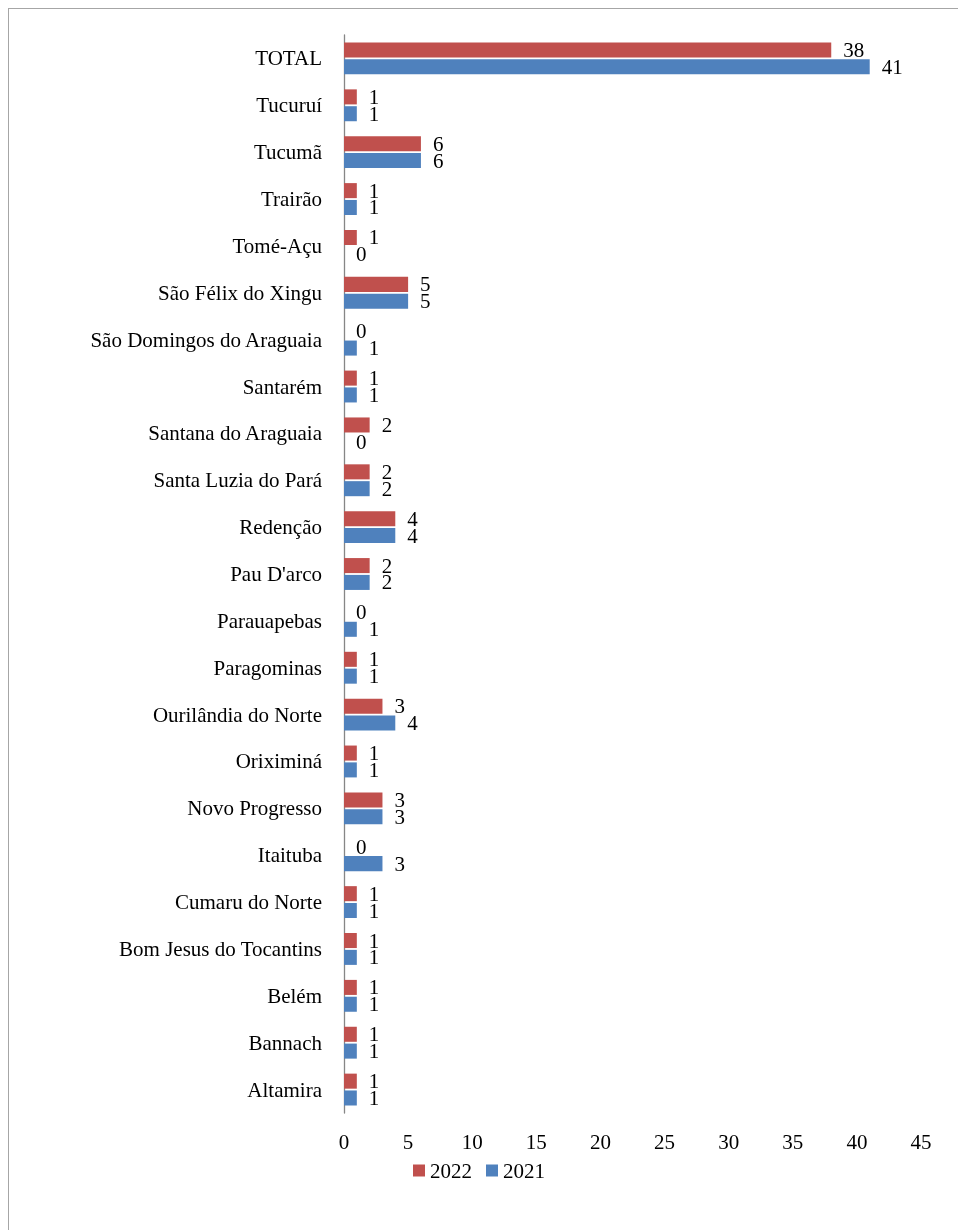  I want to click on x-tick-label: 35, so click(793, 1141).